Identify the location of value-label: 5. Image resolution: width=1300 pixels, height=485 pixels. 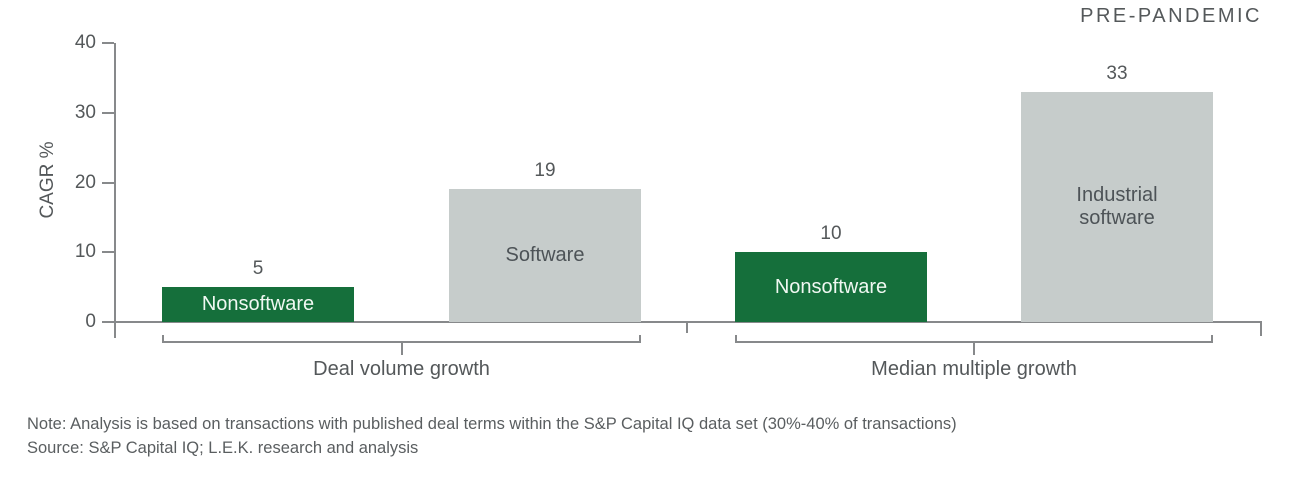
(258, 268).